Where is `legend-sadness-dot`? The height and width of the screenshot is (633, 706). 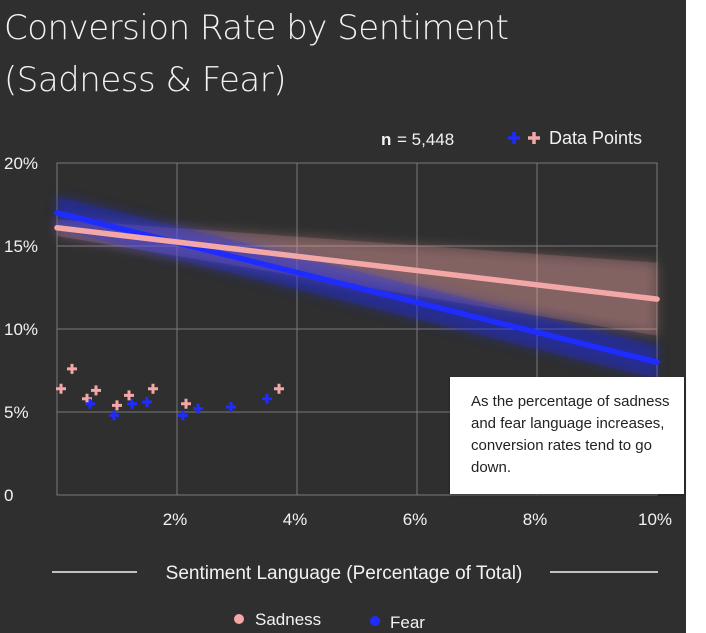
legend-sadness-dot is located at coordinates (239, 619).